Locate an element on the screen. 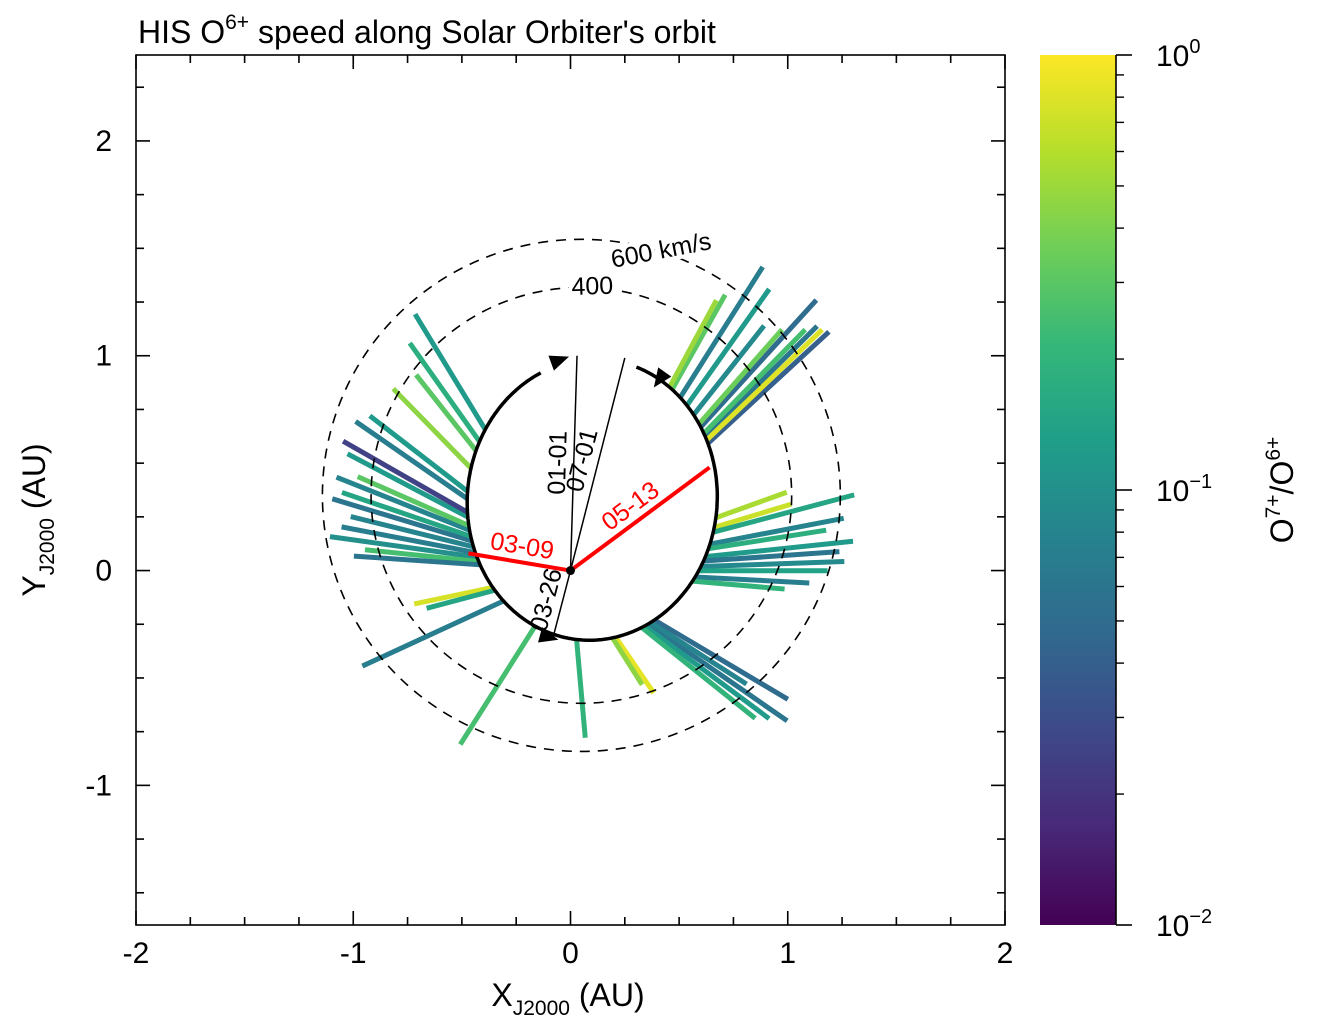  y-tick-label: -1 is located at coordinates (98, 785).